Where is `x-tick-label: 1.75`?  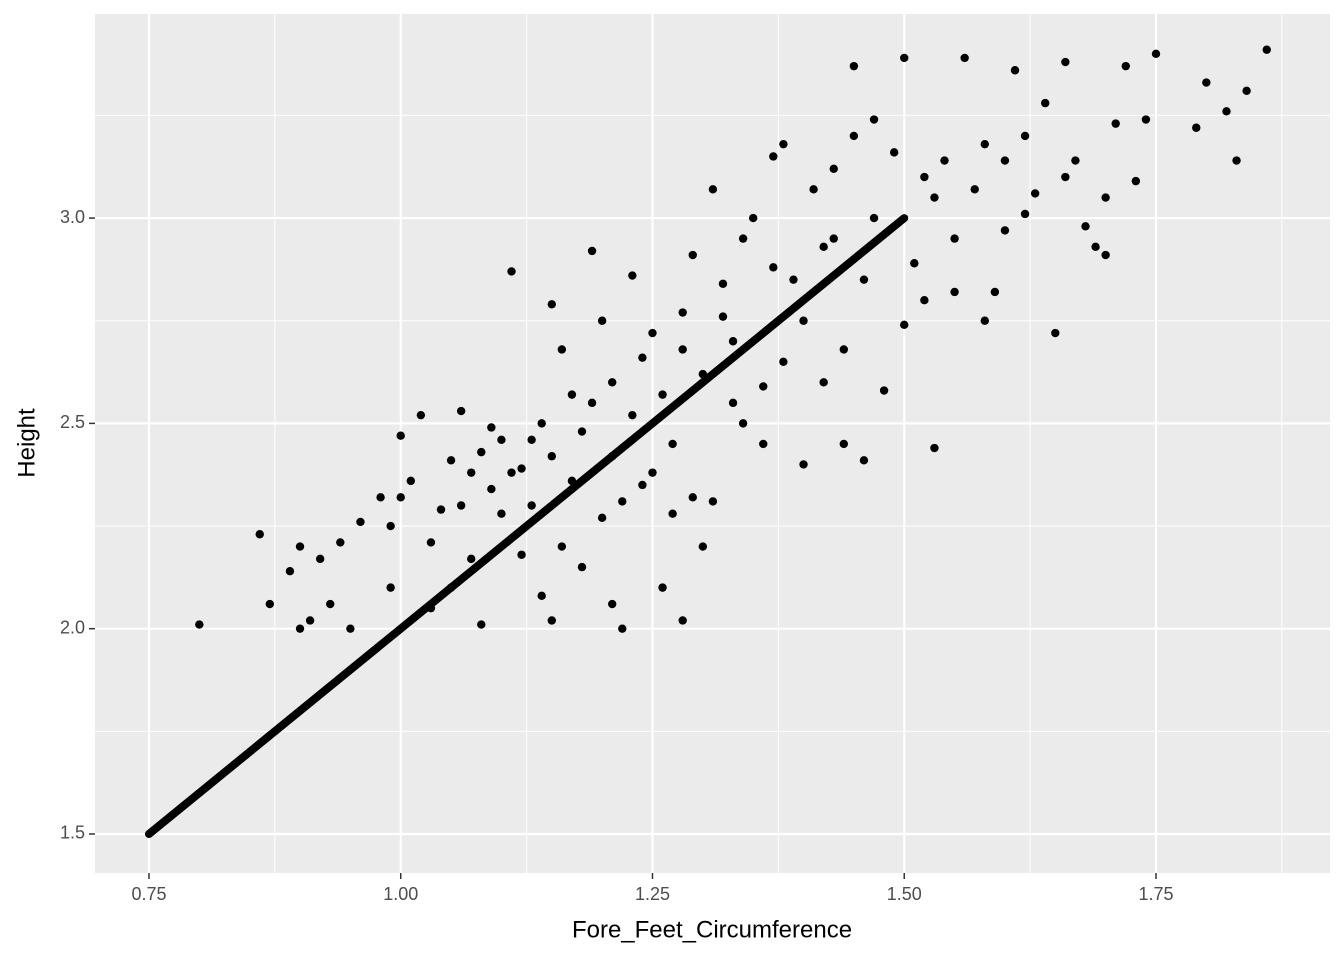
x-tick-label: 1.75 is located at coordinates (1155, 894).